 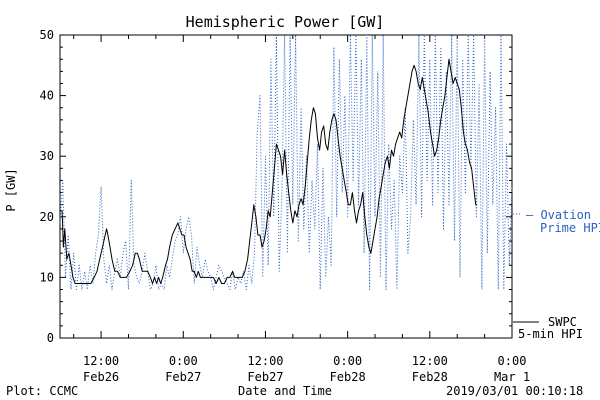 I want to click on x-tick-date: Feb26, so click(x=101, y=377).